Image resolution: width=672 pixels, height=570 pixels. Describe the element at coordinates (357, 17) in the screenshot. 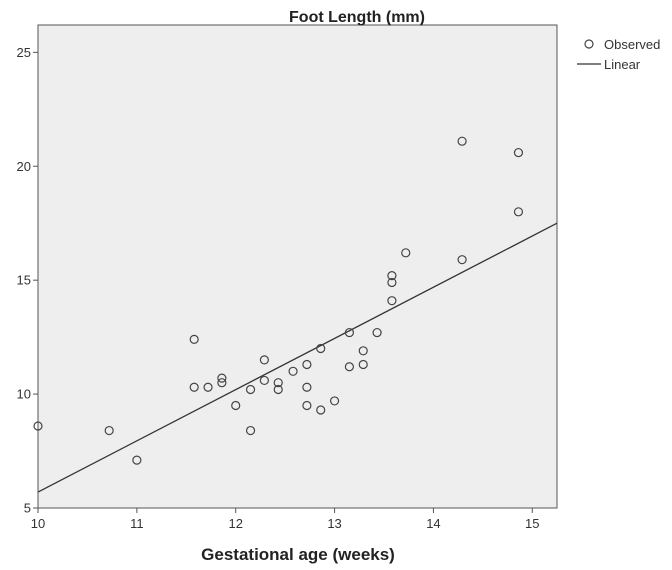

I see `chart-title: Foot Length (mm)` at that location.